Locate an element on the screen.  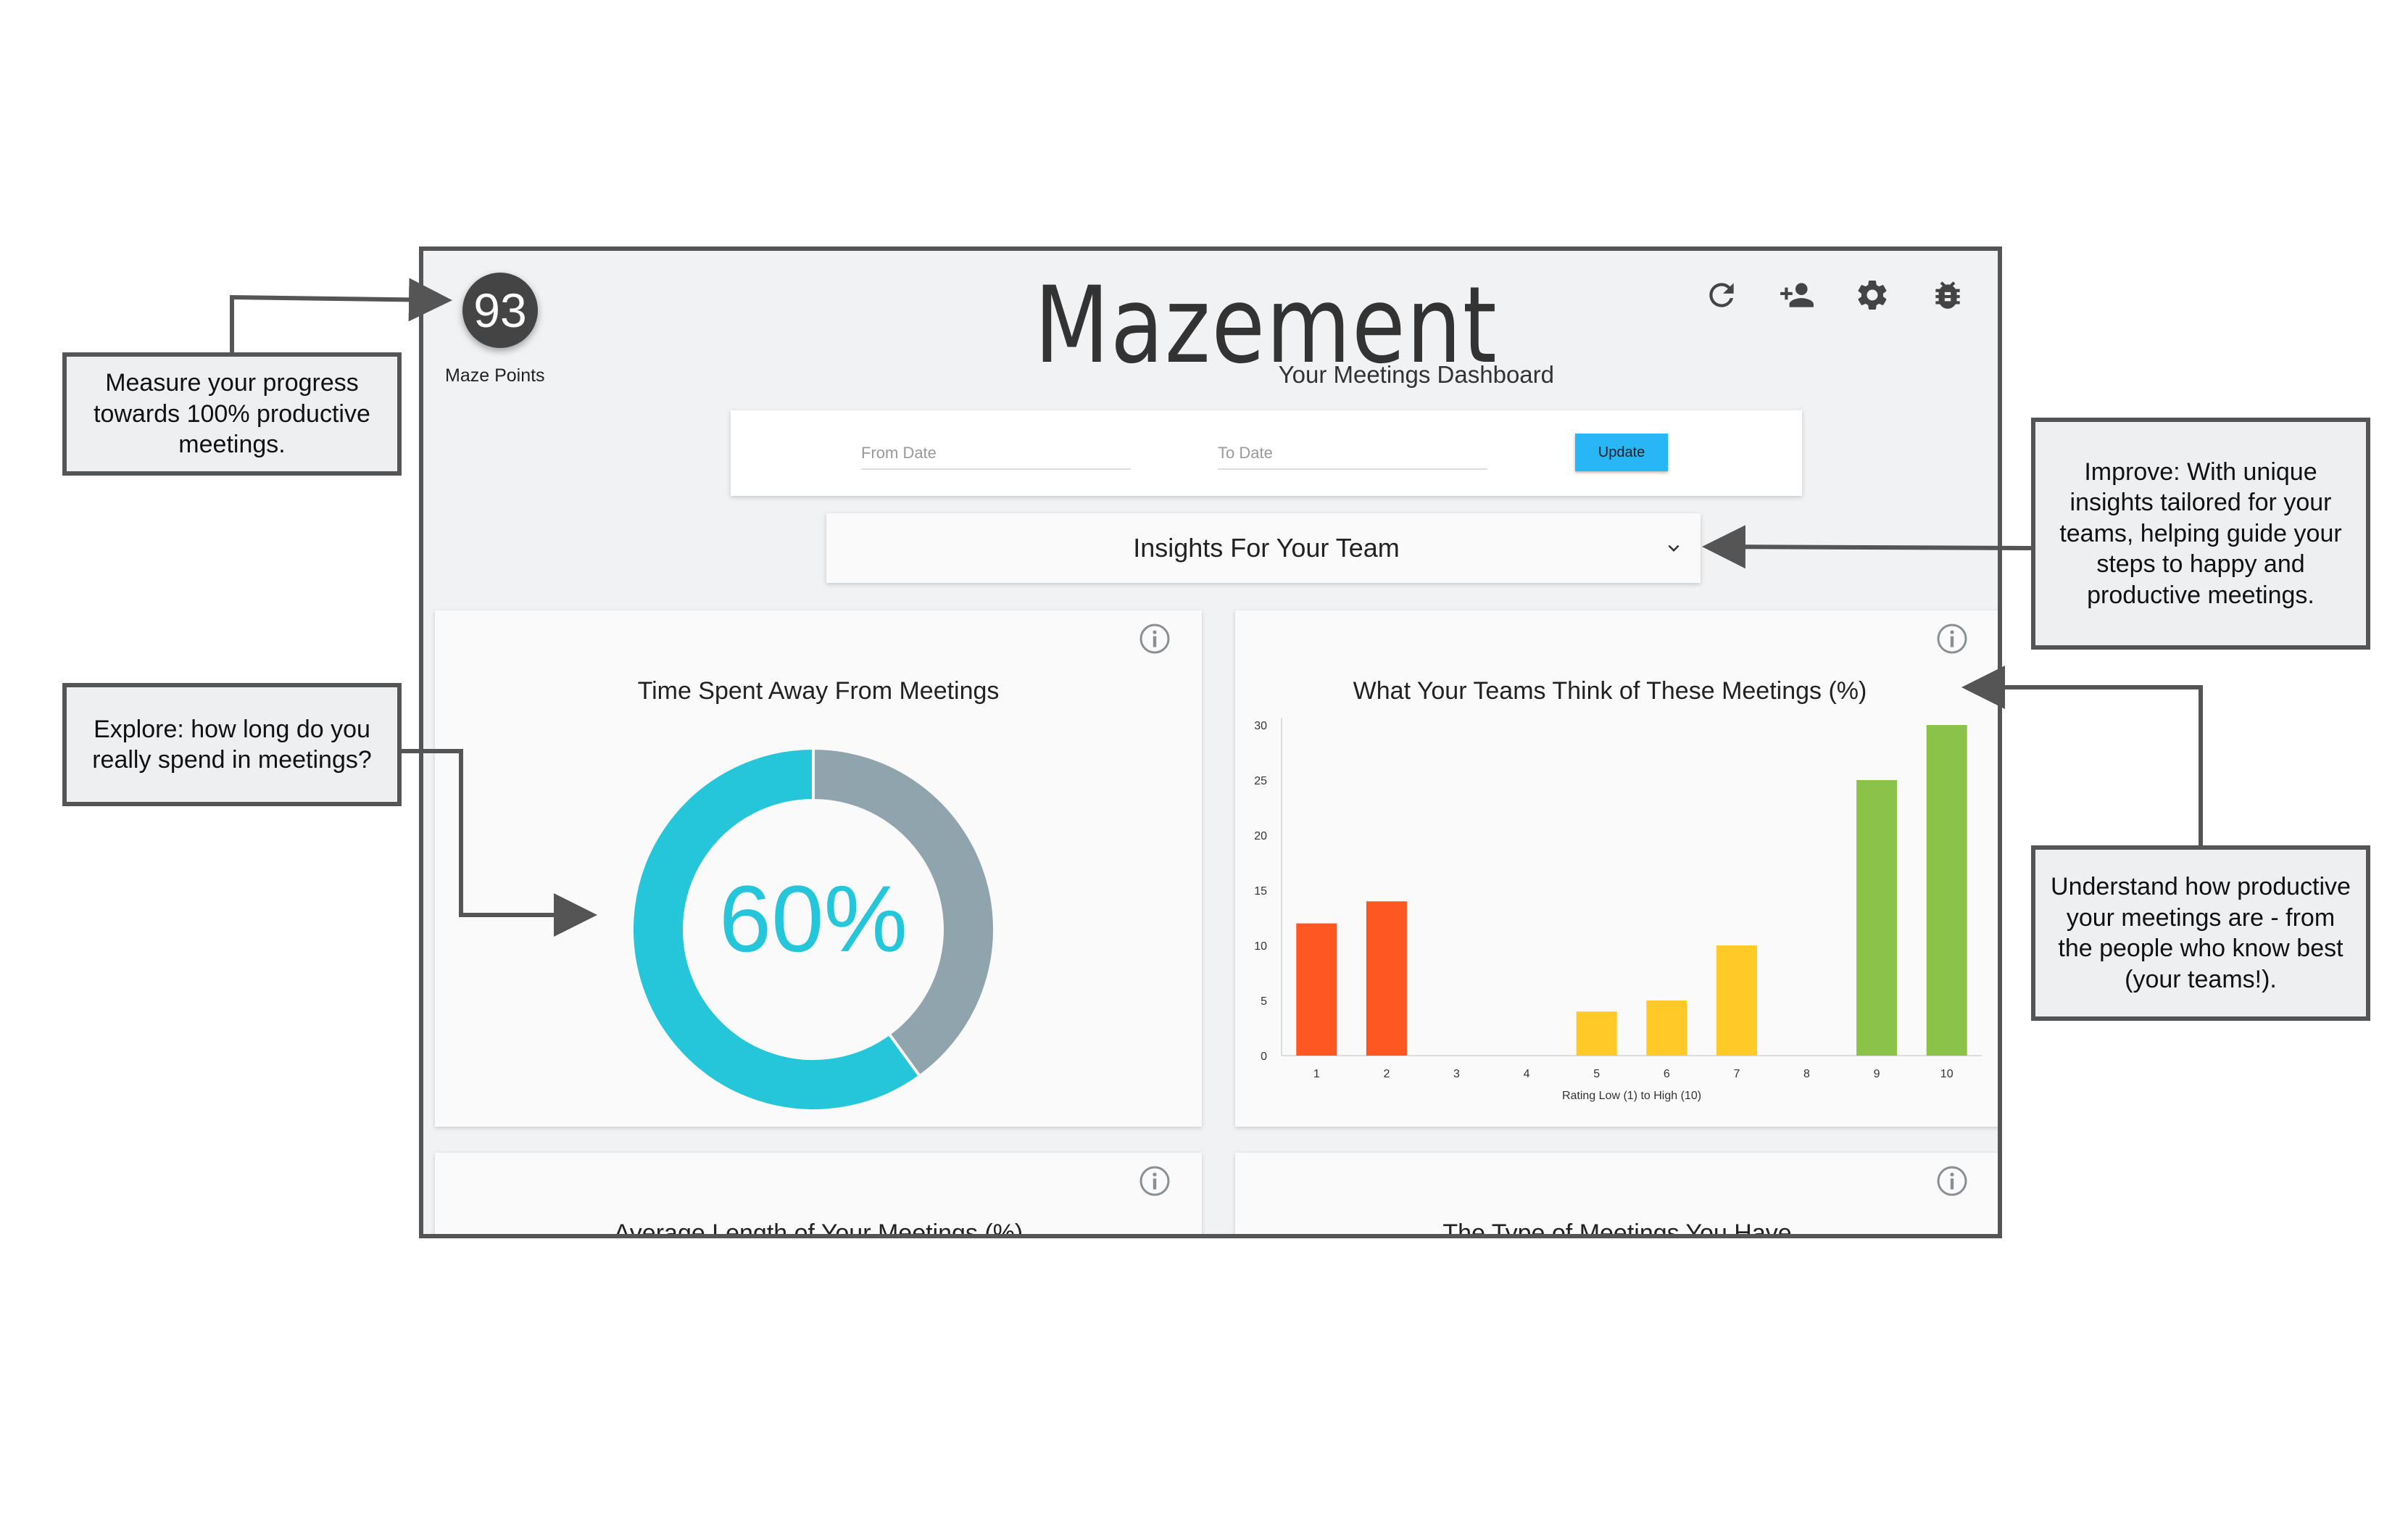
y-tick-label: 30 is located at coordinates (1260, 726).